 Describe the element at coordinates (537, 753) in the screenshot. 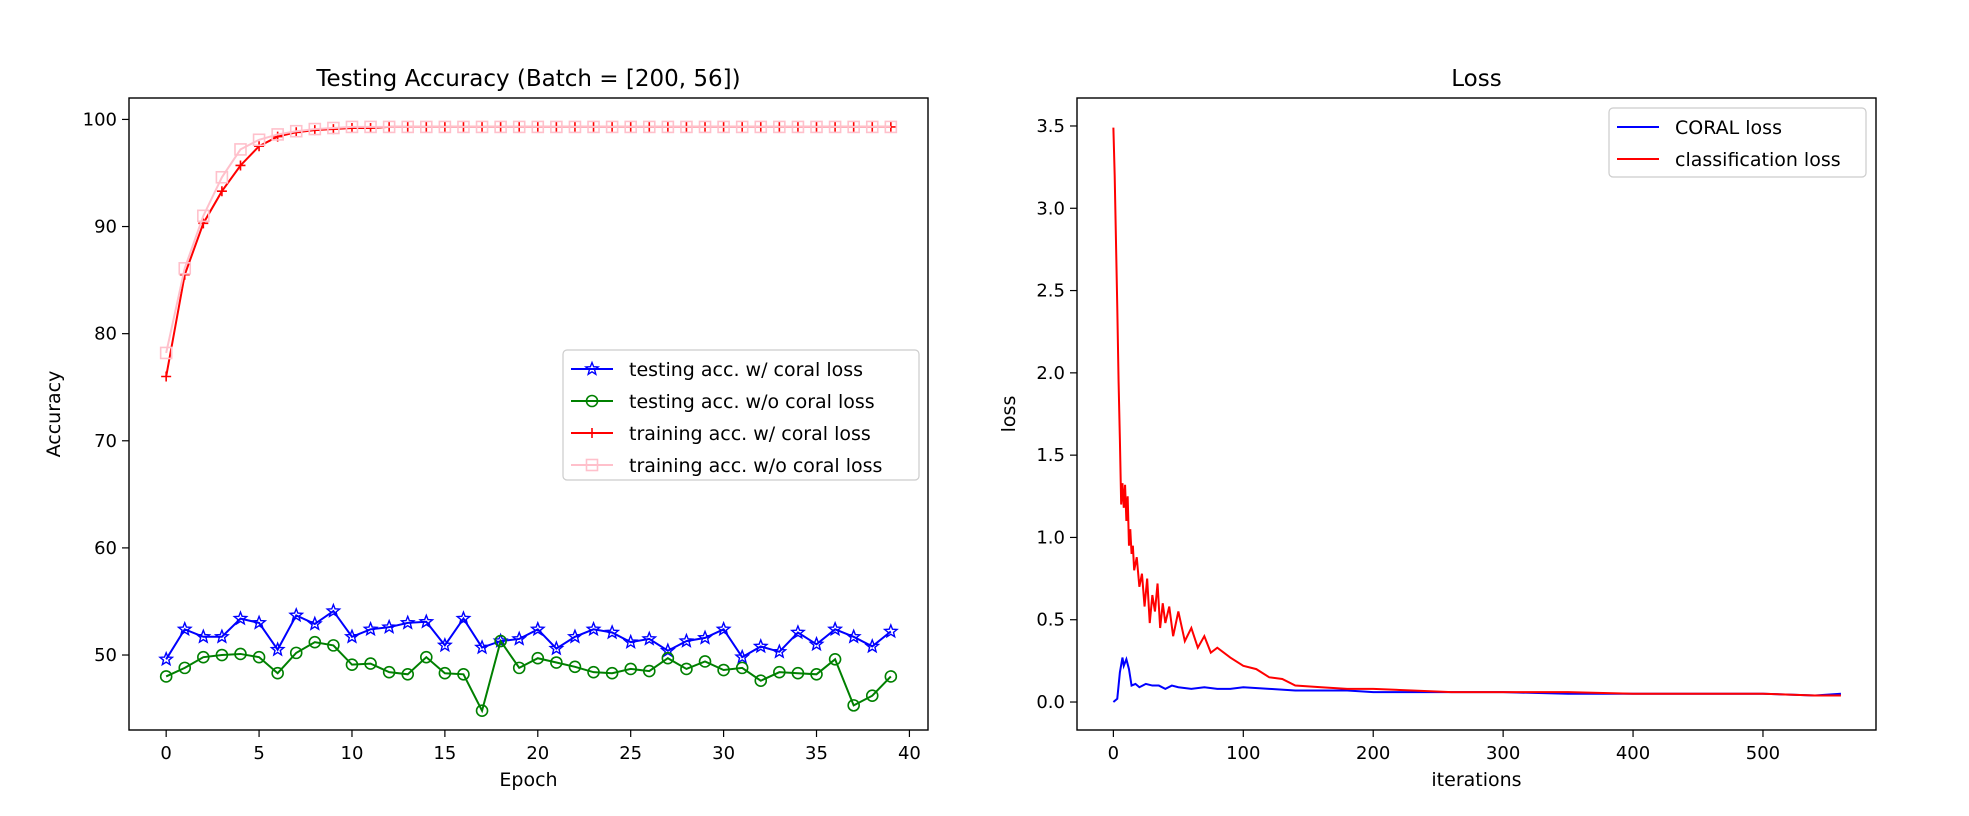

I see `x-tick-label: 20` at that location.